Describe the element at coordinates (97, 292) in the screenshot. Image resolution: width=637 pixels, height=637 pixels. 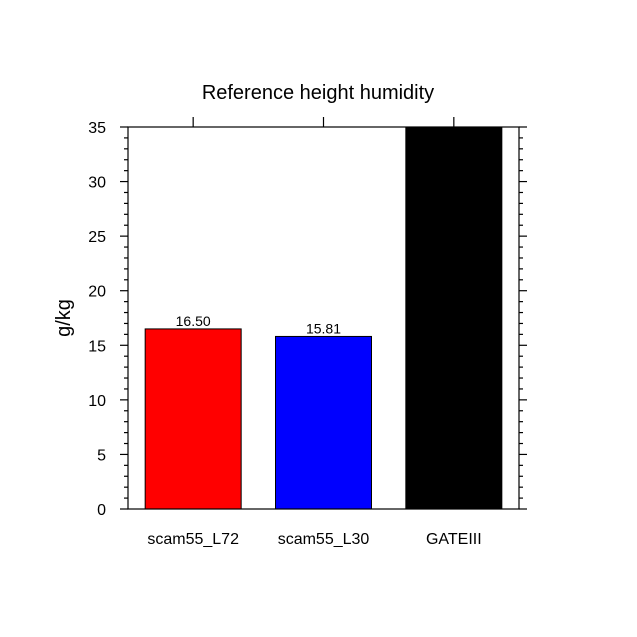
I see `y-tick-label: 20` at that location.